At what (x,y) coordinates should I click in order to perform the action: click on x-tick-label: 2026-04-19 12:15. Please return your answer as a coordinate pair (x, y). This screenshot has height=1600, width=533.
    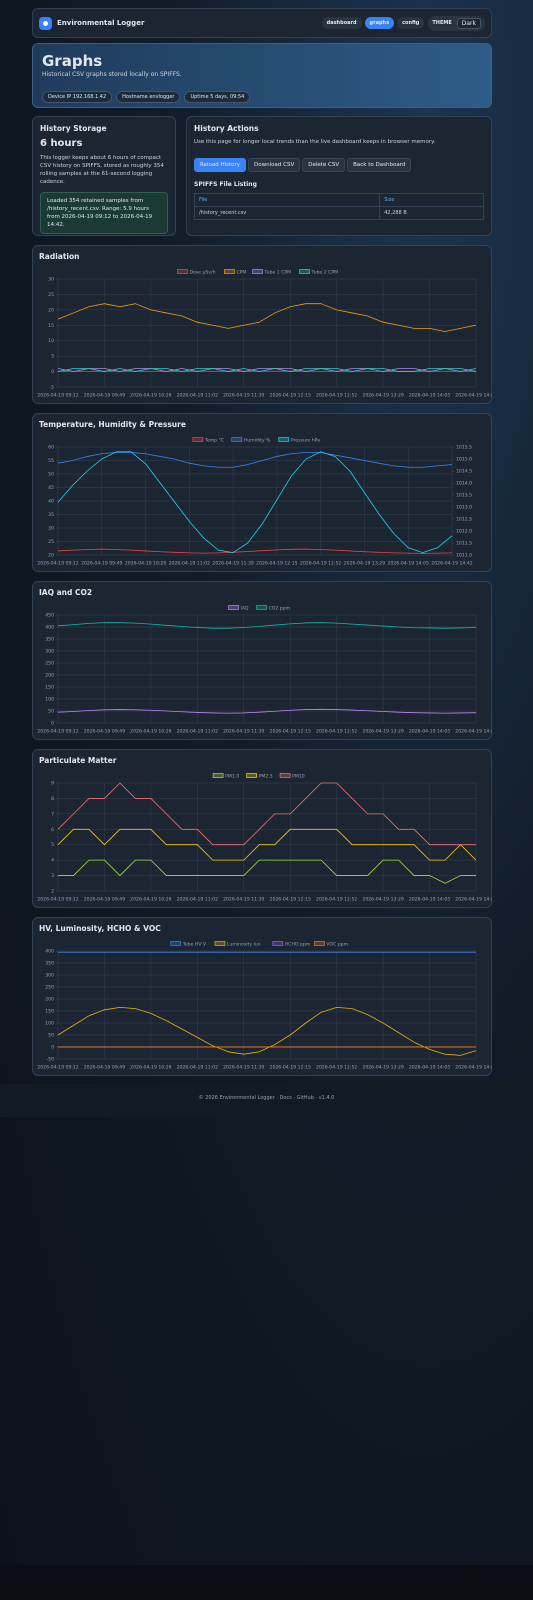
    Looking at the image, I should click on (290, 732).